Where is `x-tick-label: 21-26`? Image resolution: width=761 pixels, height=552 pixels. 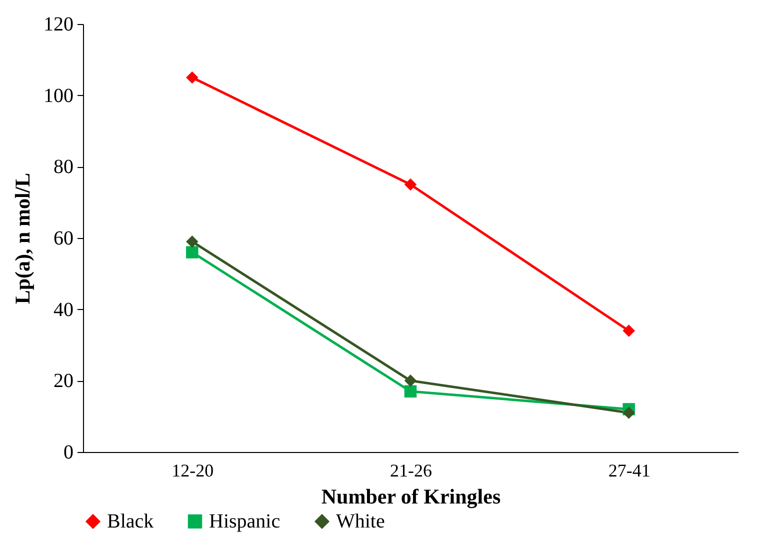 x-tick-label: 21-26 is located at coordinates (411, 470).